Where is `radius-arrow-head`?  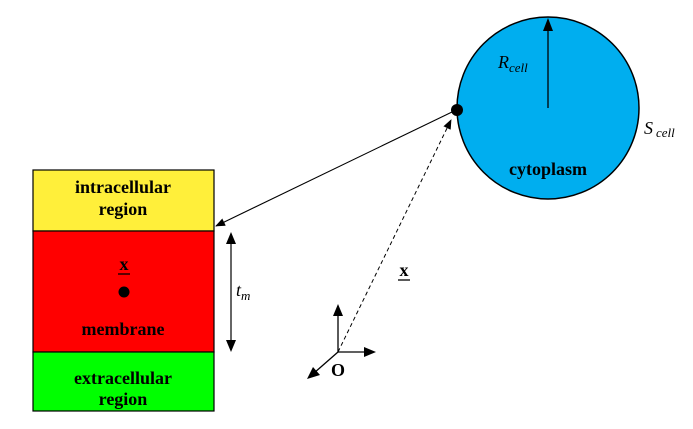
radius-arrow-head is located at coordinates (548, 24).